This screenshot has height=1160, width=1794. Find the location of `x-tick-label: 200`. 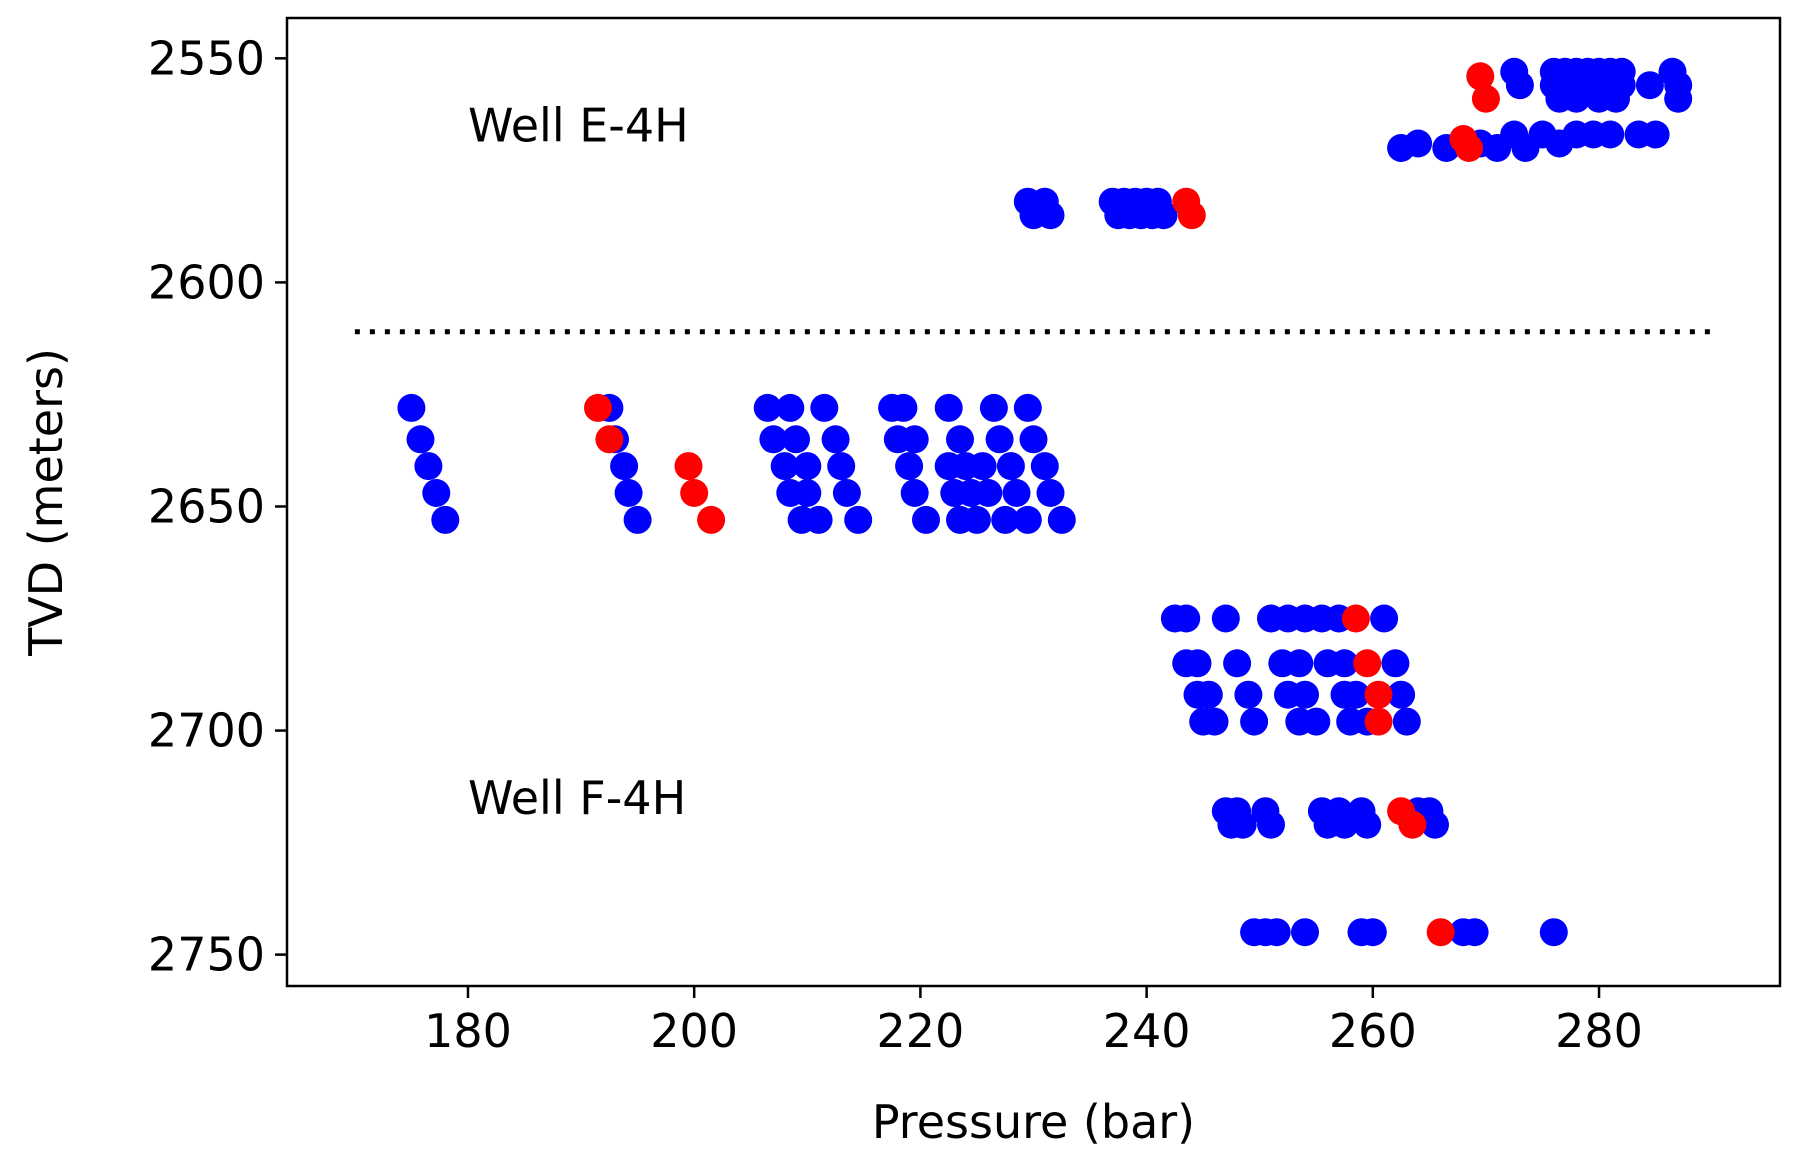

x-tick-label: 200 is located at coordinates (694, 1031).